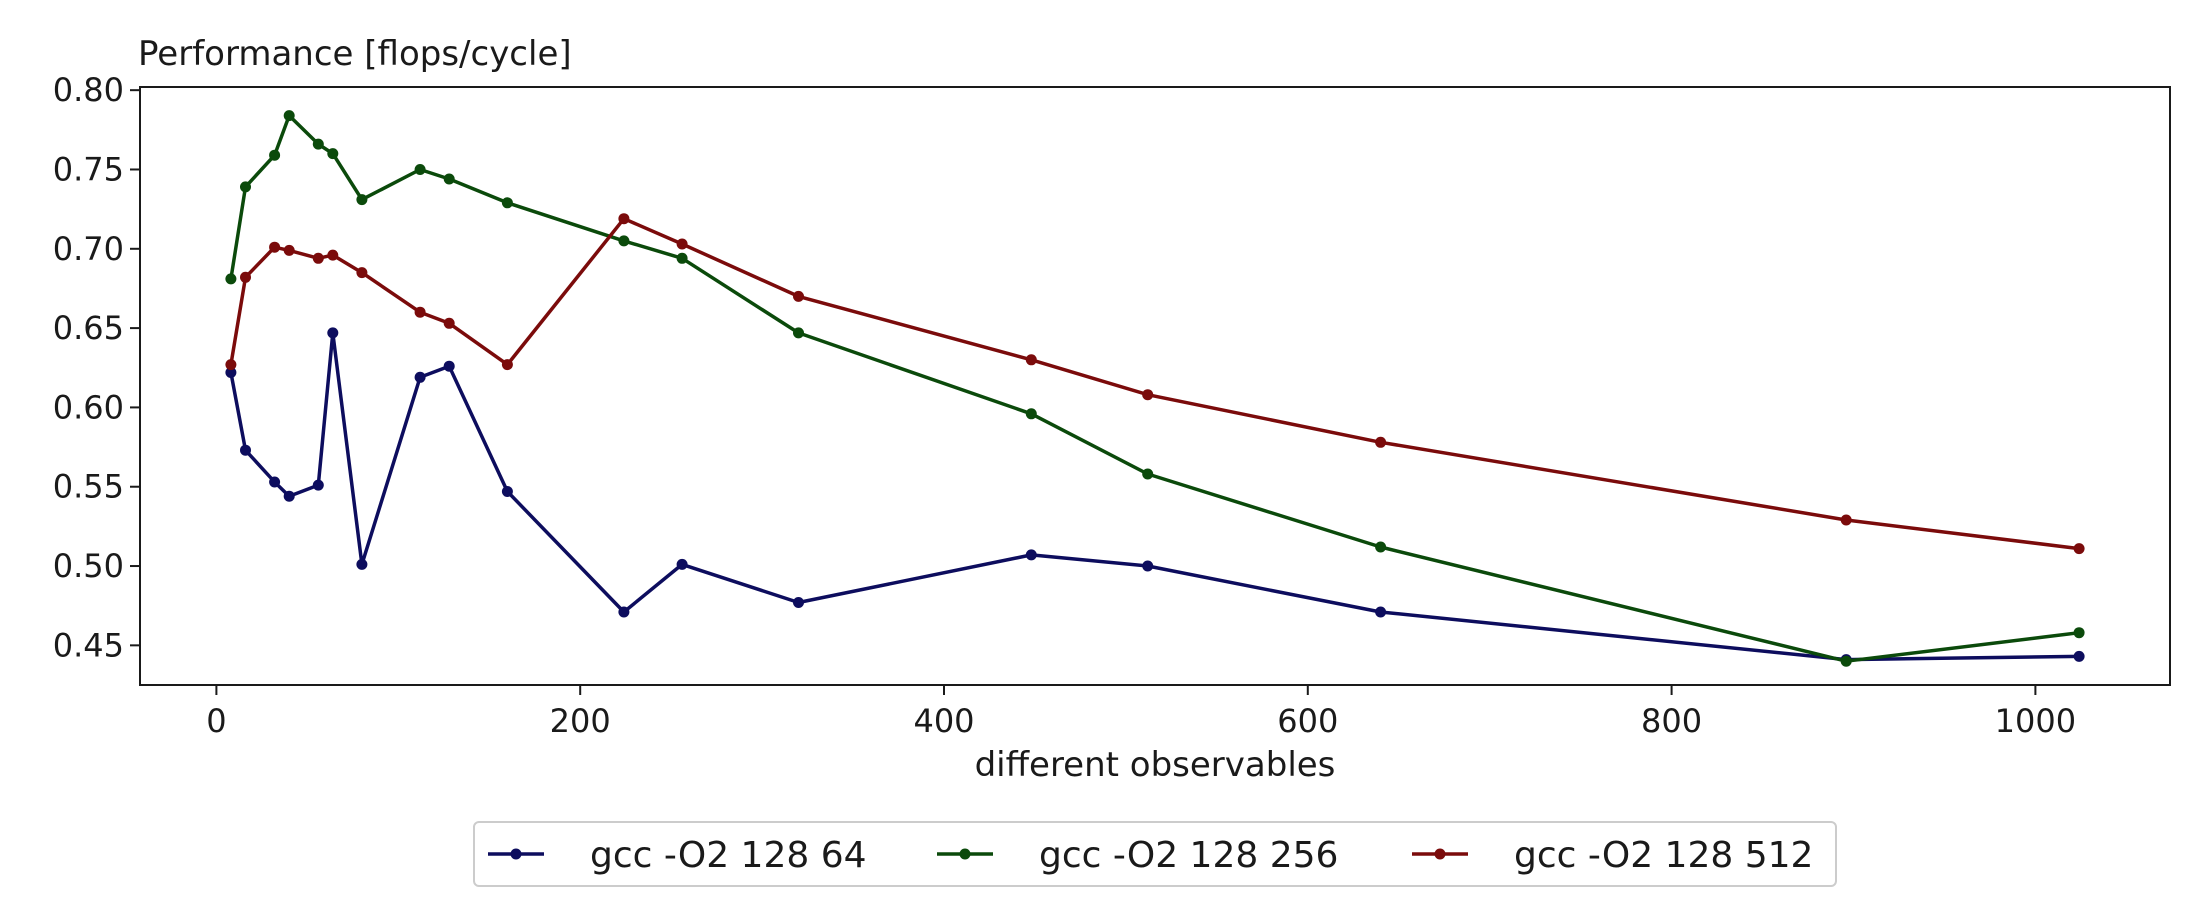  Describe the element at coordinates (580, 721) in the screenshot. I see `x-tick-label: 200` at that location.